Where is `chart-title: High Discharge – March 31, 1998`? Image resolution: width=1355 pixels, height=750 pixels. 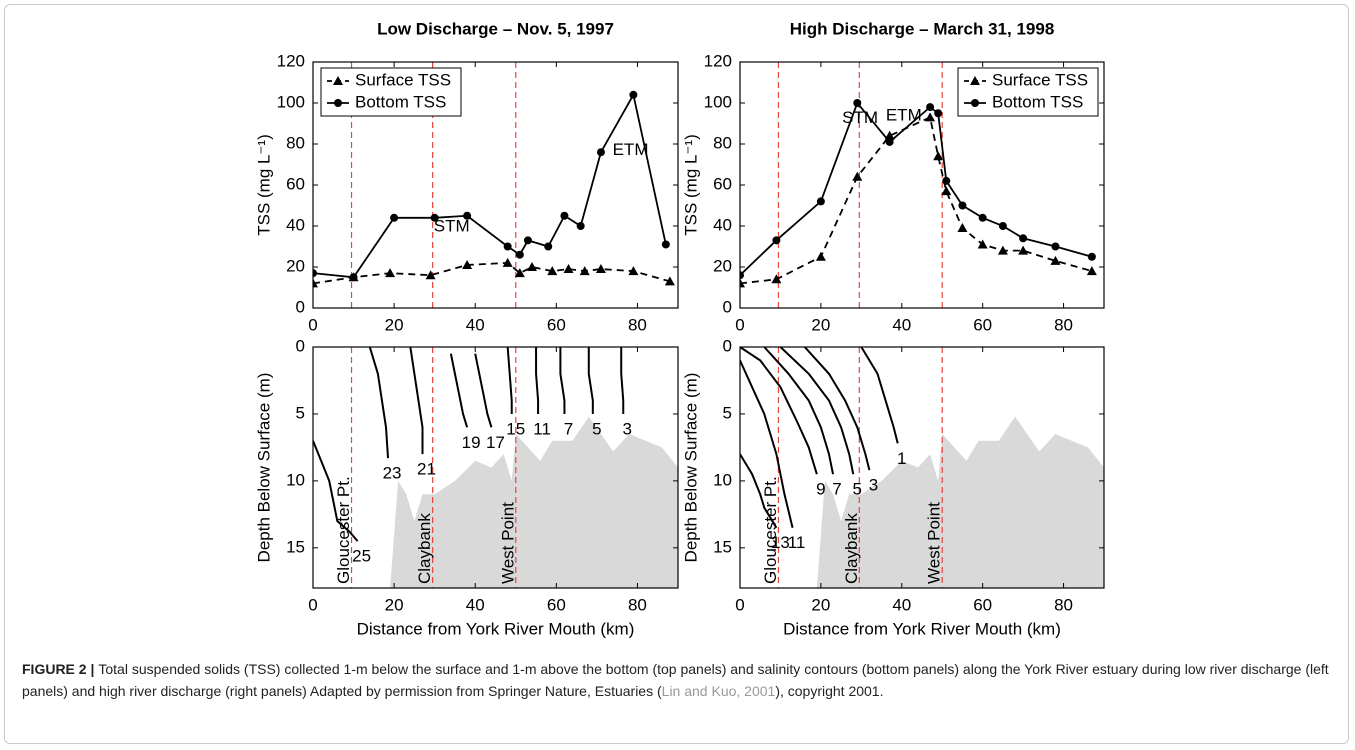
chart-title: High Discharge – March 31, 1998 is located at coordinates (922, 28).